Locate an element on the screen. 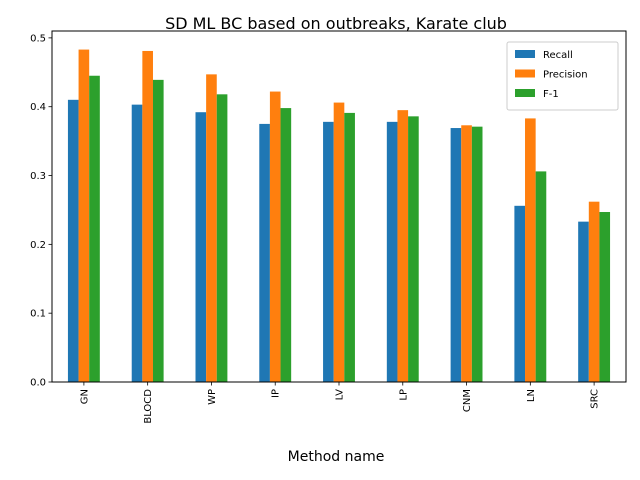  bar-recall-gn is located at coordinates (73, 240).